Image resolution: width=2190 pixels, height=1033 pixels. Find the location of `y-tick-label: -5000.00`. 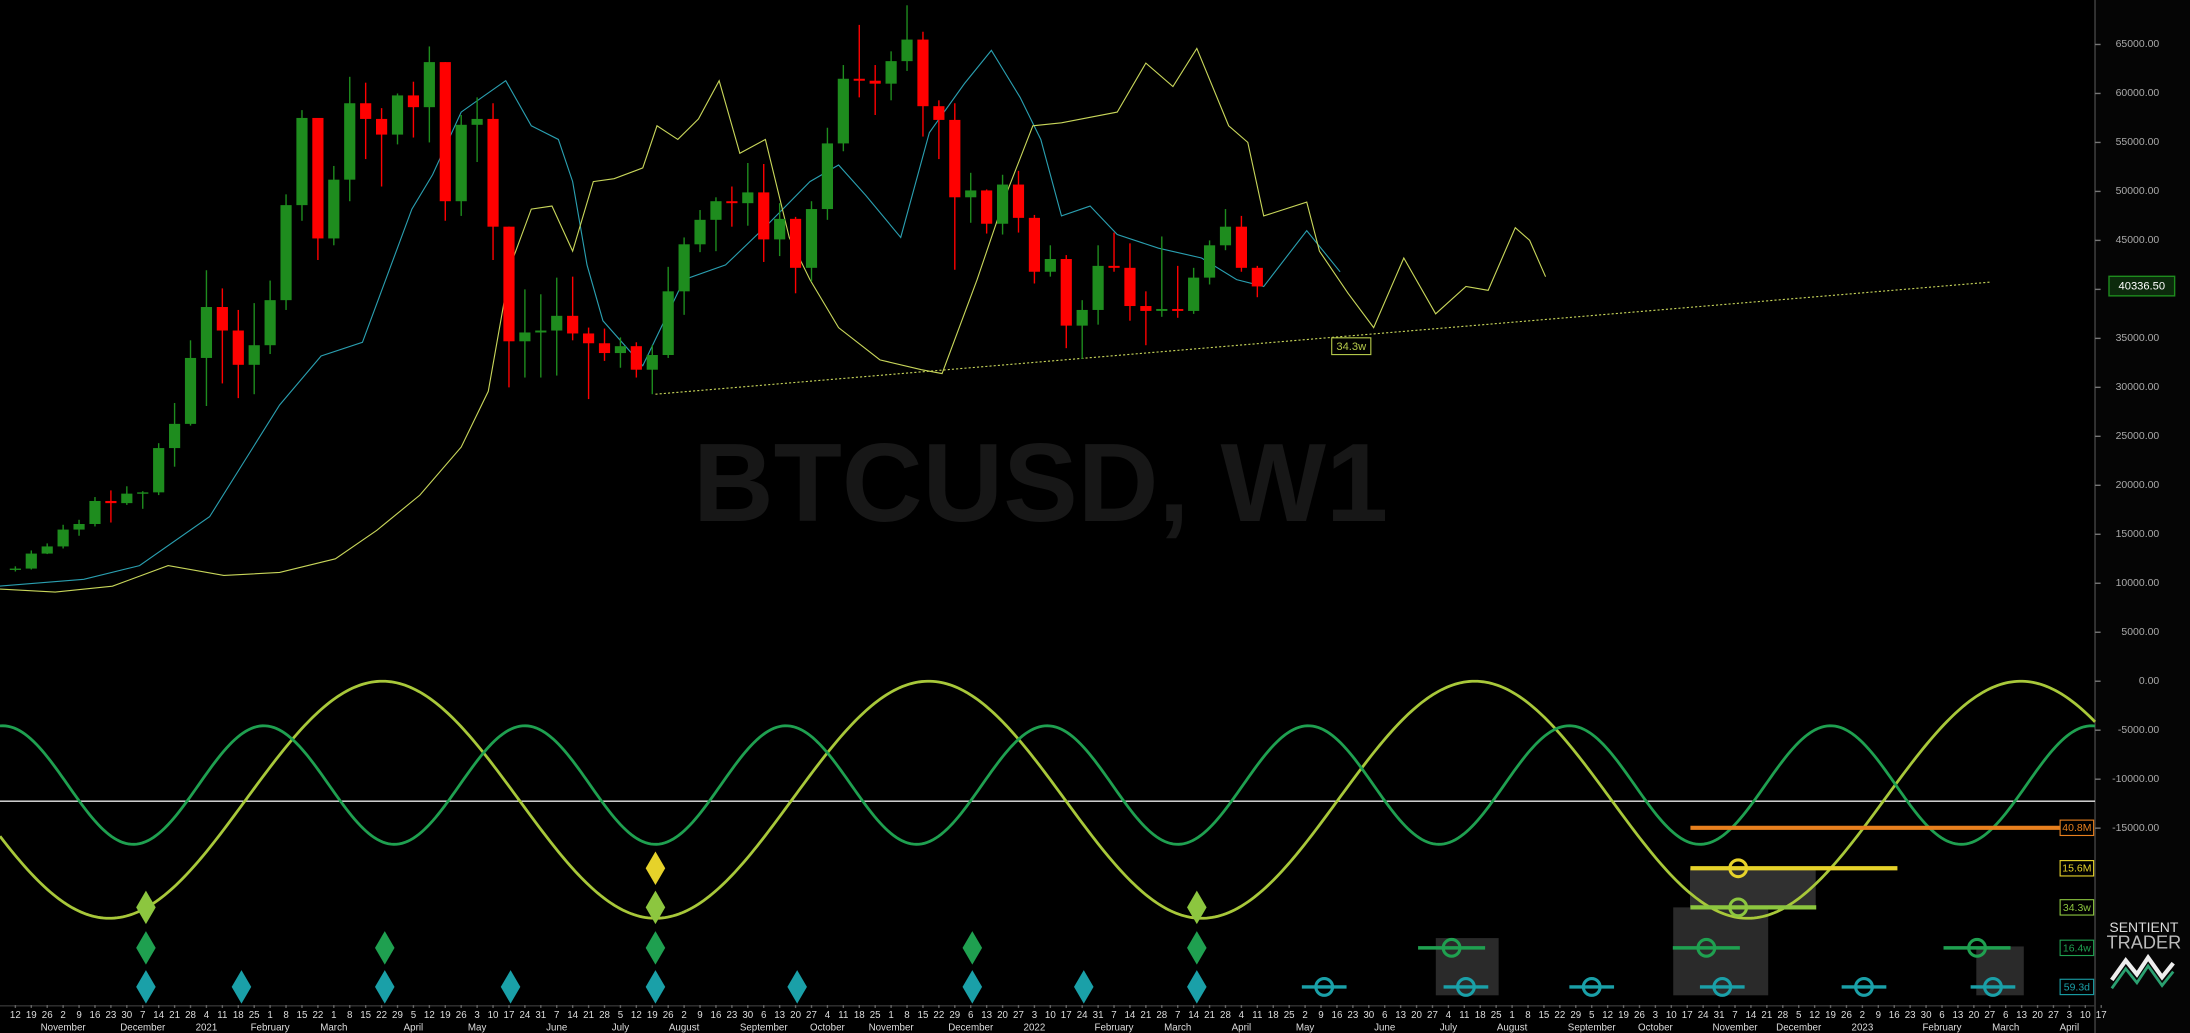

y-tick-label: -5000.00 is located at coordinates (2139, 730).